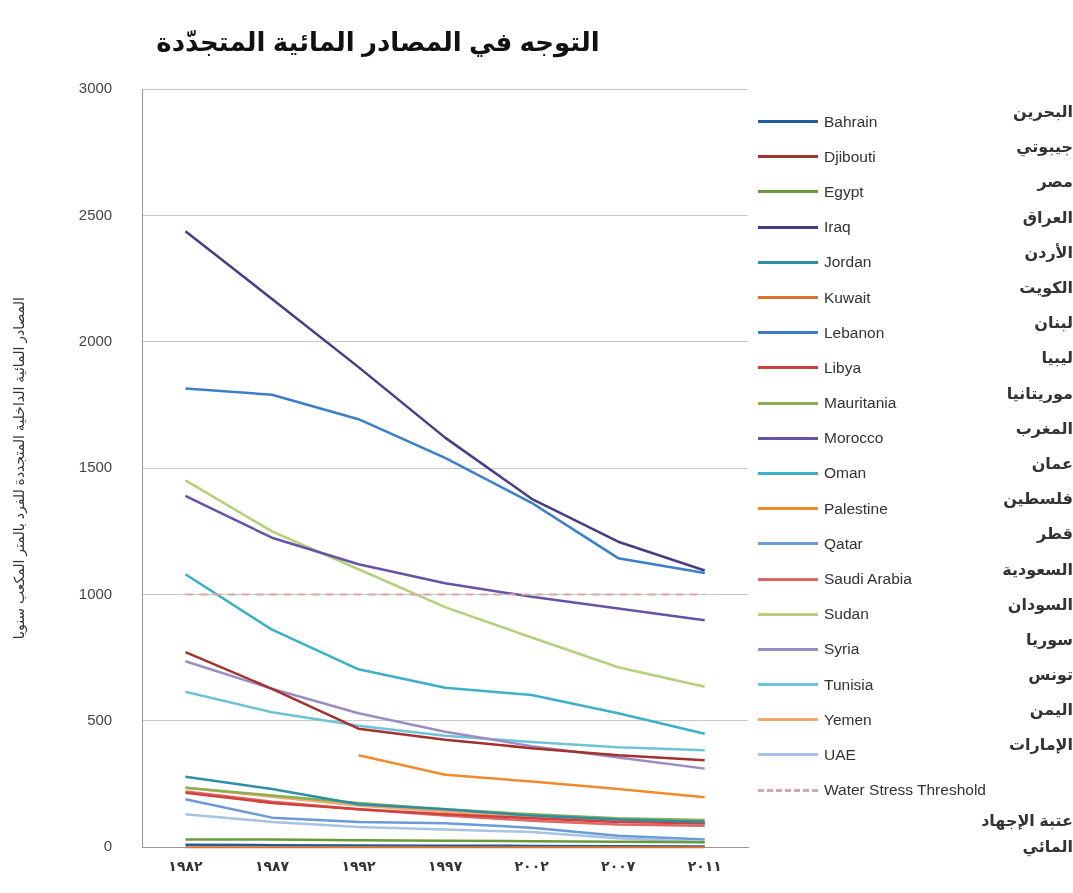 This screenshot has width=1073, height=893. I want to click on legend-label: Qatar, so click(843, 543).